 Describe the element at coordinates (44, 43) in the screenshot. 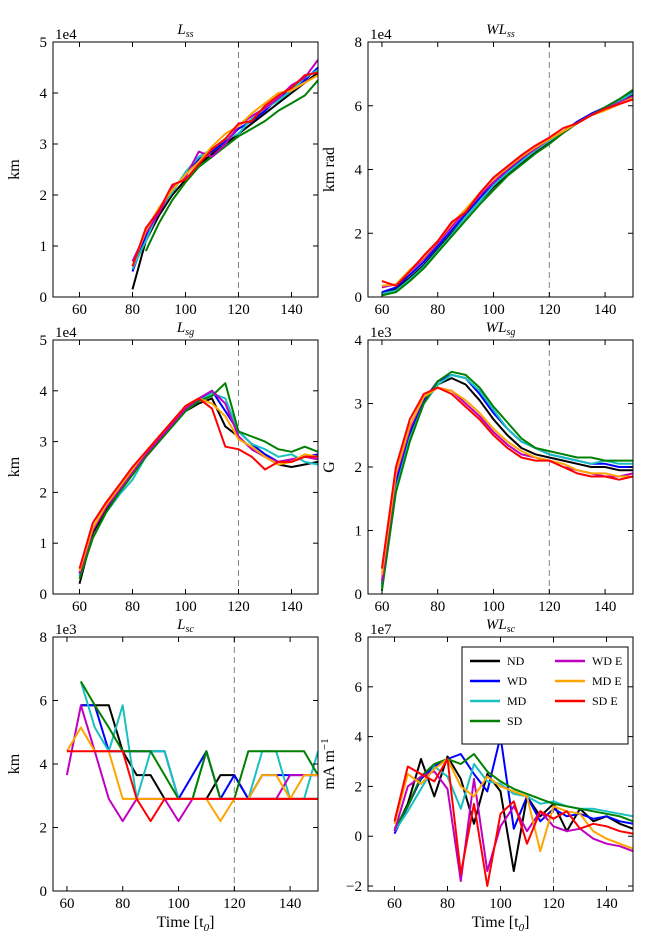

I see `y-tick-label: 5` at that location.